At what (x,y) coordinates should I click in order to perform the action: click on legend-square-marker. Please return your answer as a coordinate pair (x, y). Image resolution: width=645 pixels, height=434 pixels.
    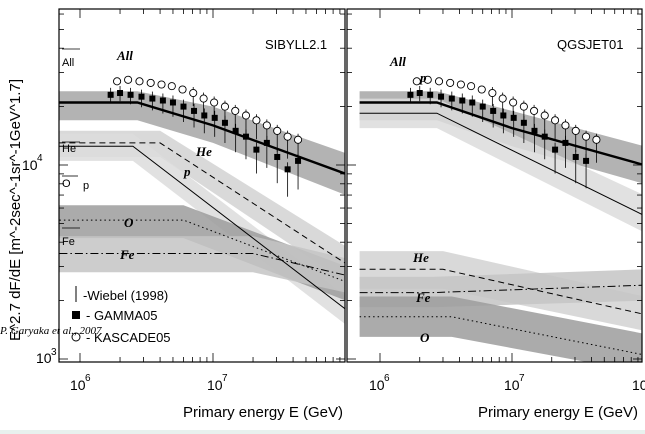
    Looking at the image, I should click on (76, 315).